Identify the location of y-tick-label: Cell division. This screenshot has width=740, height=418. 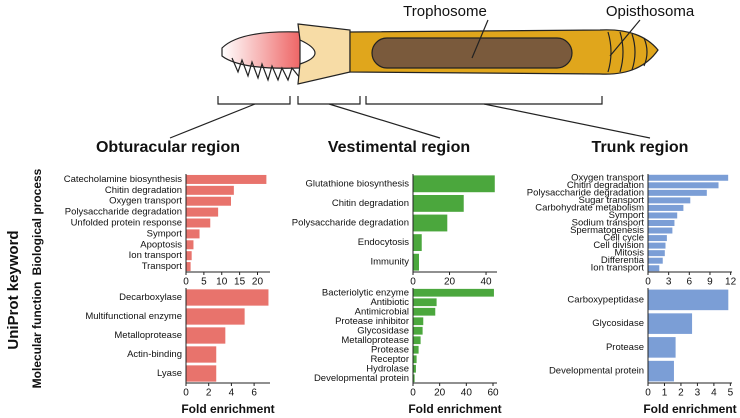
(618, 245).